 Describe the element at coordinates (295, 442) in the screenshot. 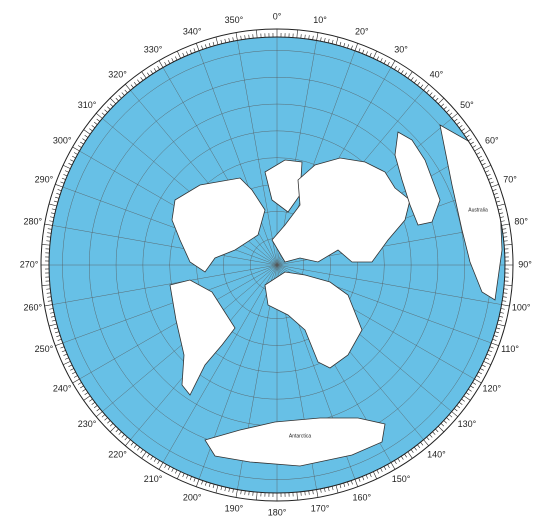

I see `antarctica` at that location.